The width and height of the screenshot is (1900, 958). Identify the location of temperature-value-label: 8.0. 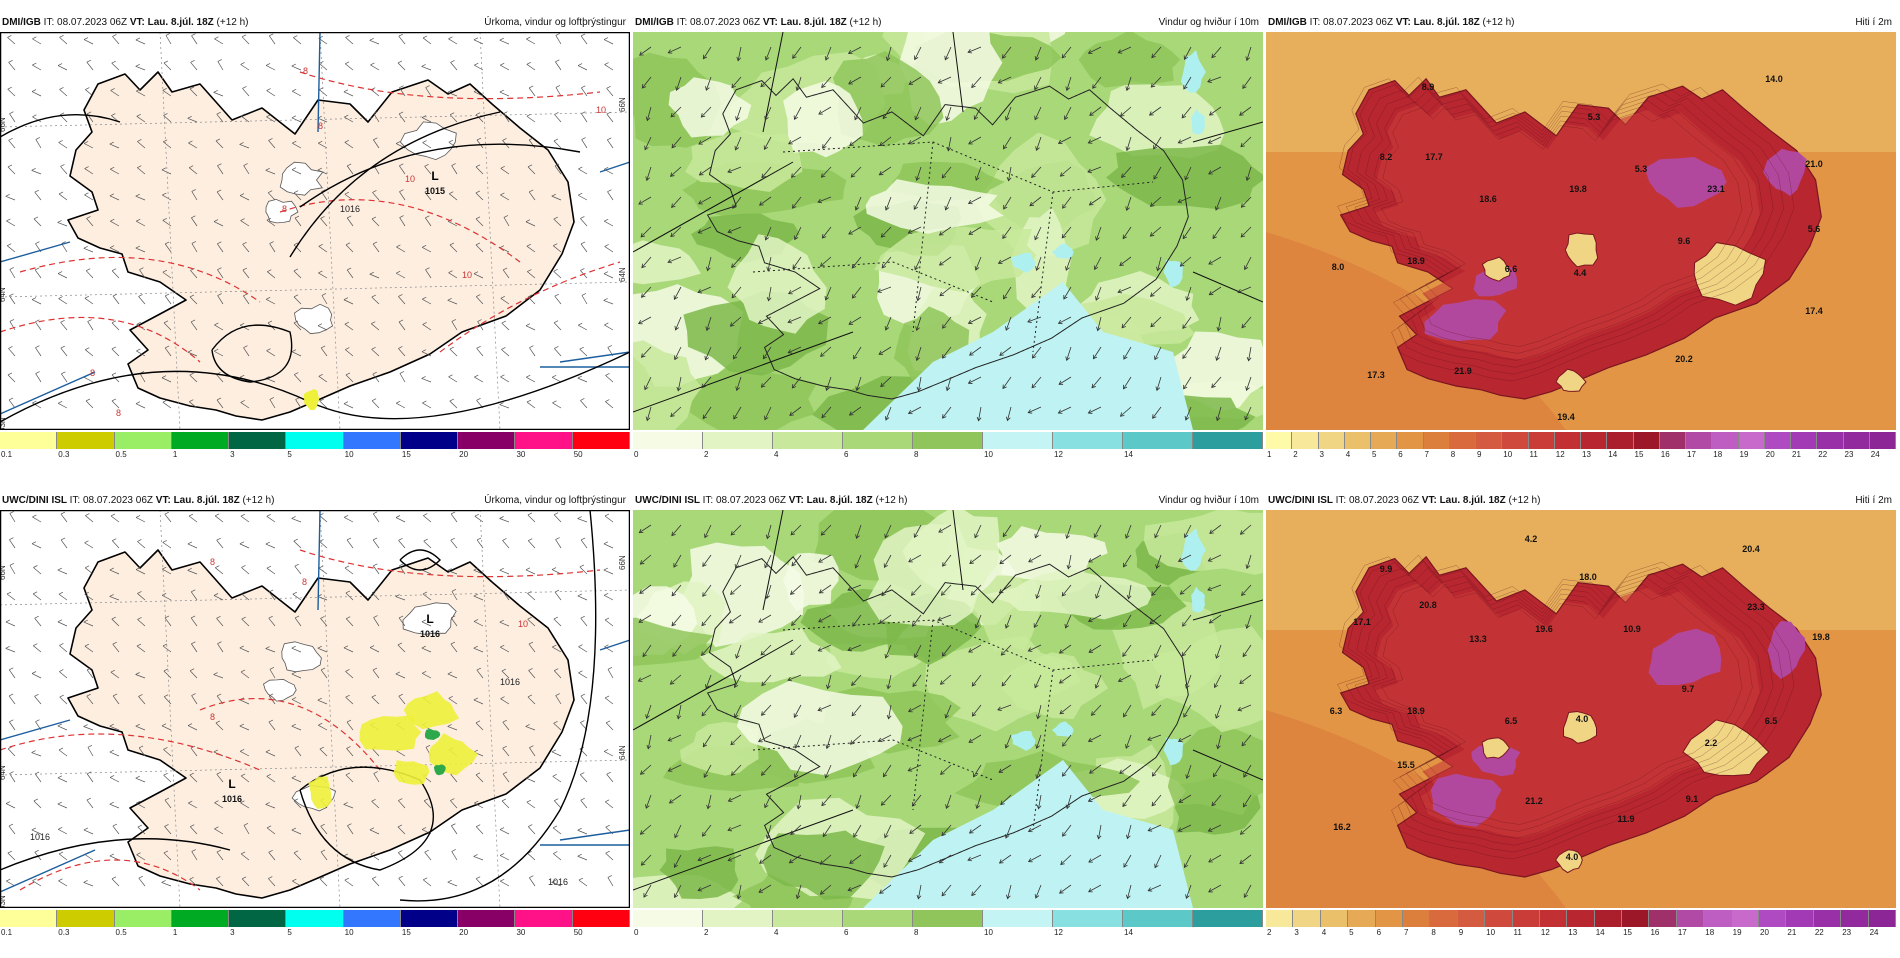
(1338, 267).